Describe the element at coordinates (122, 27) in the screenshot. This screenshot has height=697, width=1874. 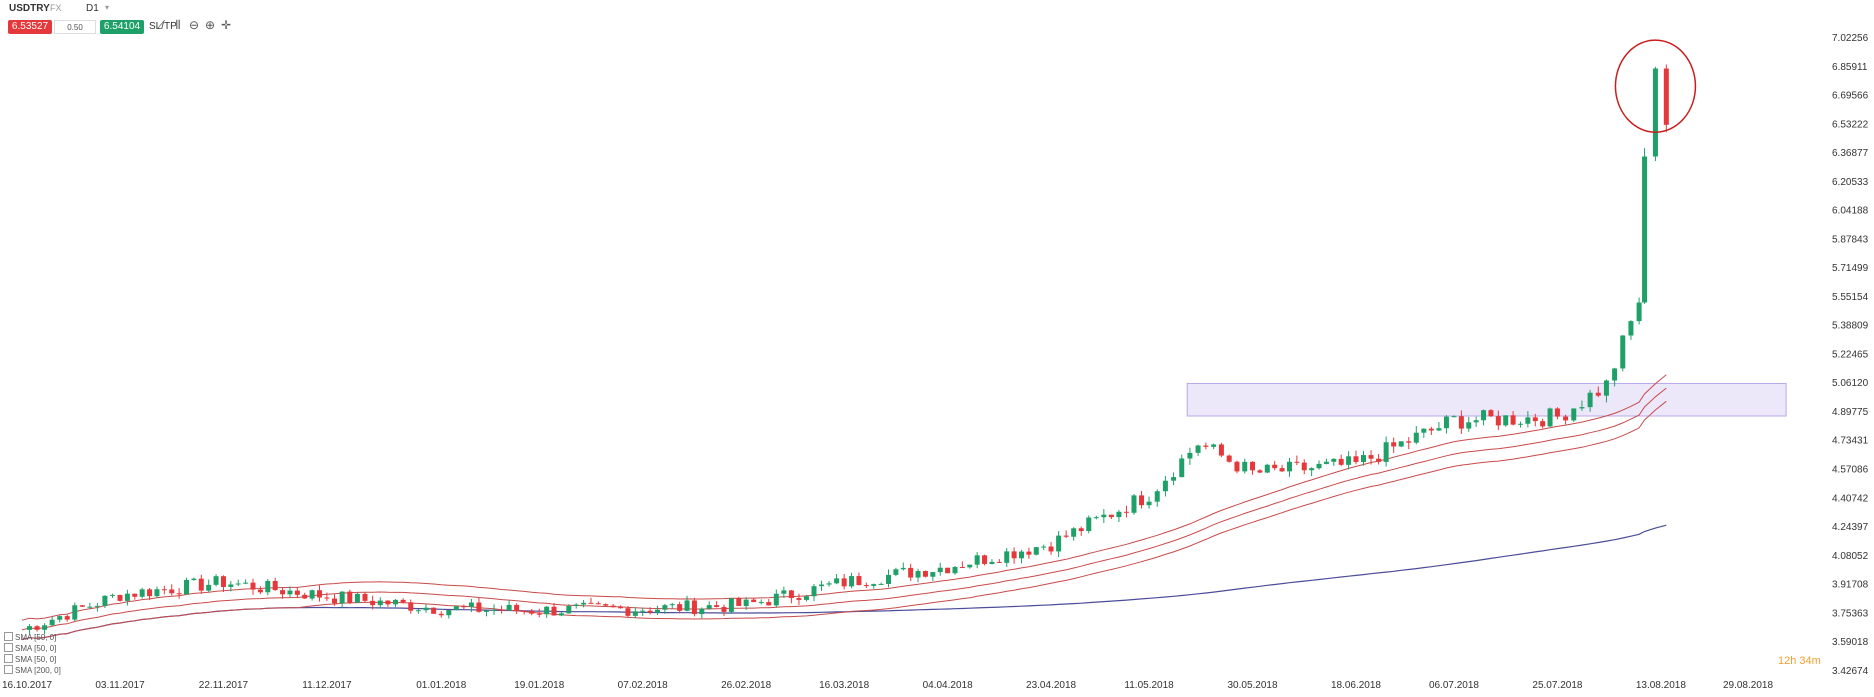
I see `buy-button: 6.54104` at that location.